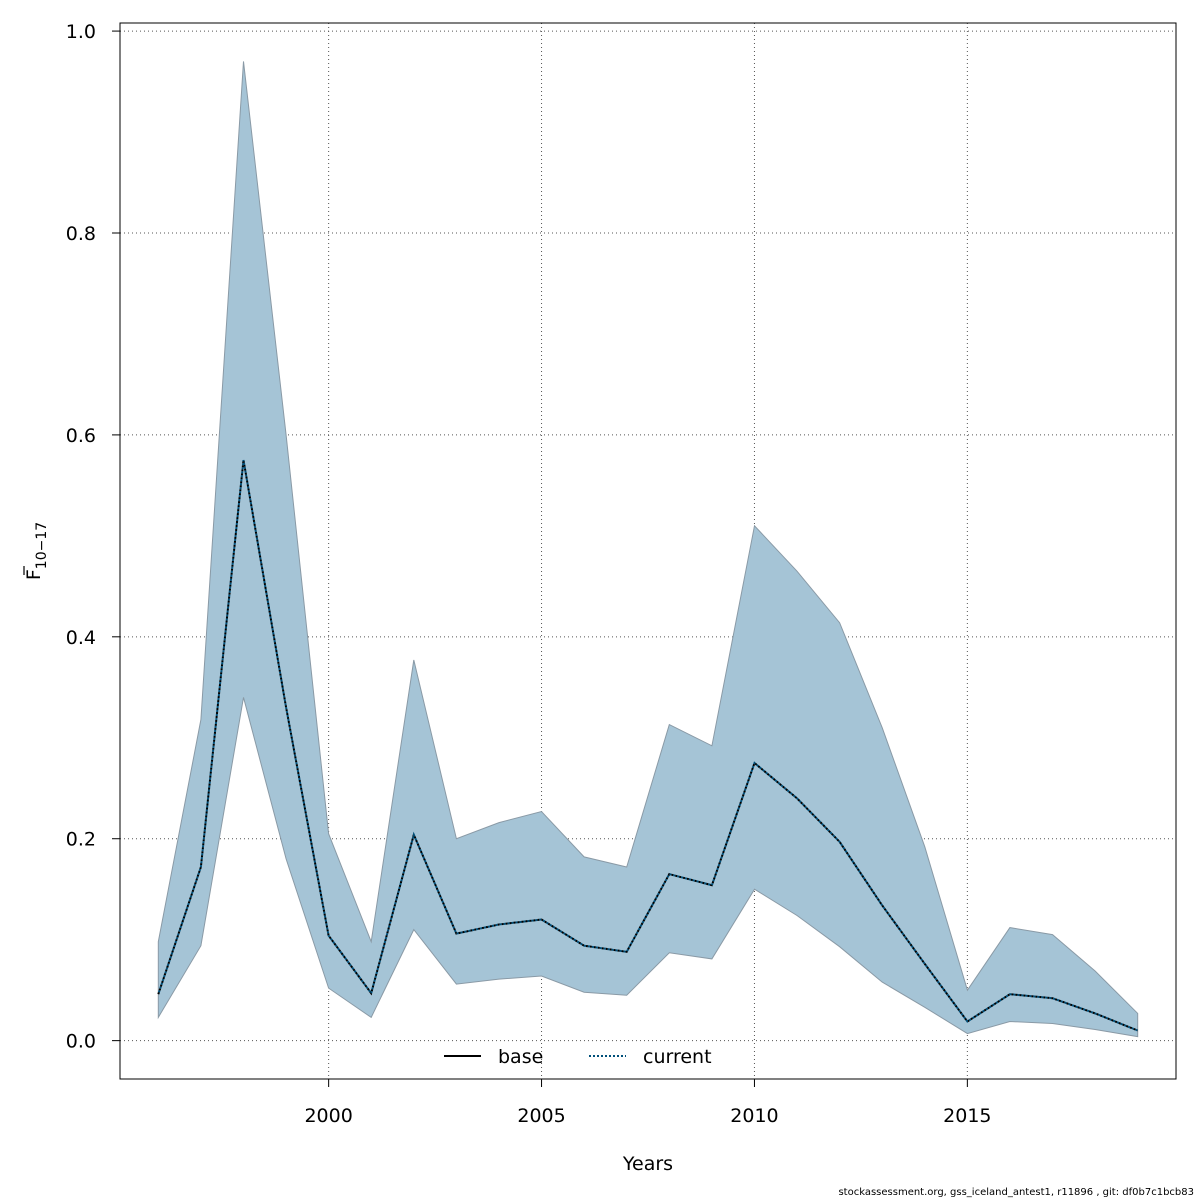  Describe the element at coordinates (648, 1103) in the screenshot. I see `x-axis: 2000 2005 2010 2015` at that location.